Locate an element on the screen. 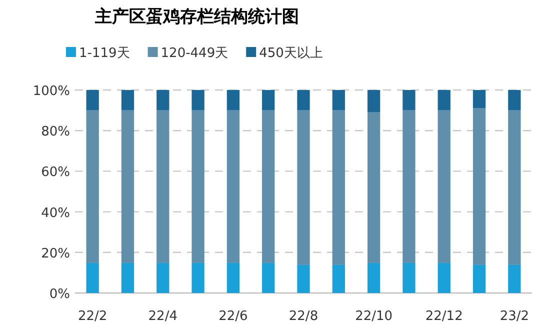  x-tick-label: 22/6 is located at coordinates (233, 316).